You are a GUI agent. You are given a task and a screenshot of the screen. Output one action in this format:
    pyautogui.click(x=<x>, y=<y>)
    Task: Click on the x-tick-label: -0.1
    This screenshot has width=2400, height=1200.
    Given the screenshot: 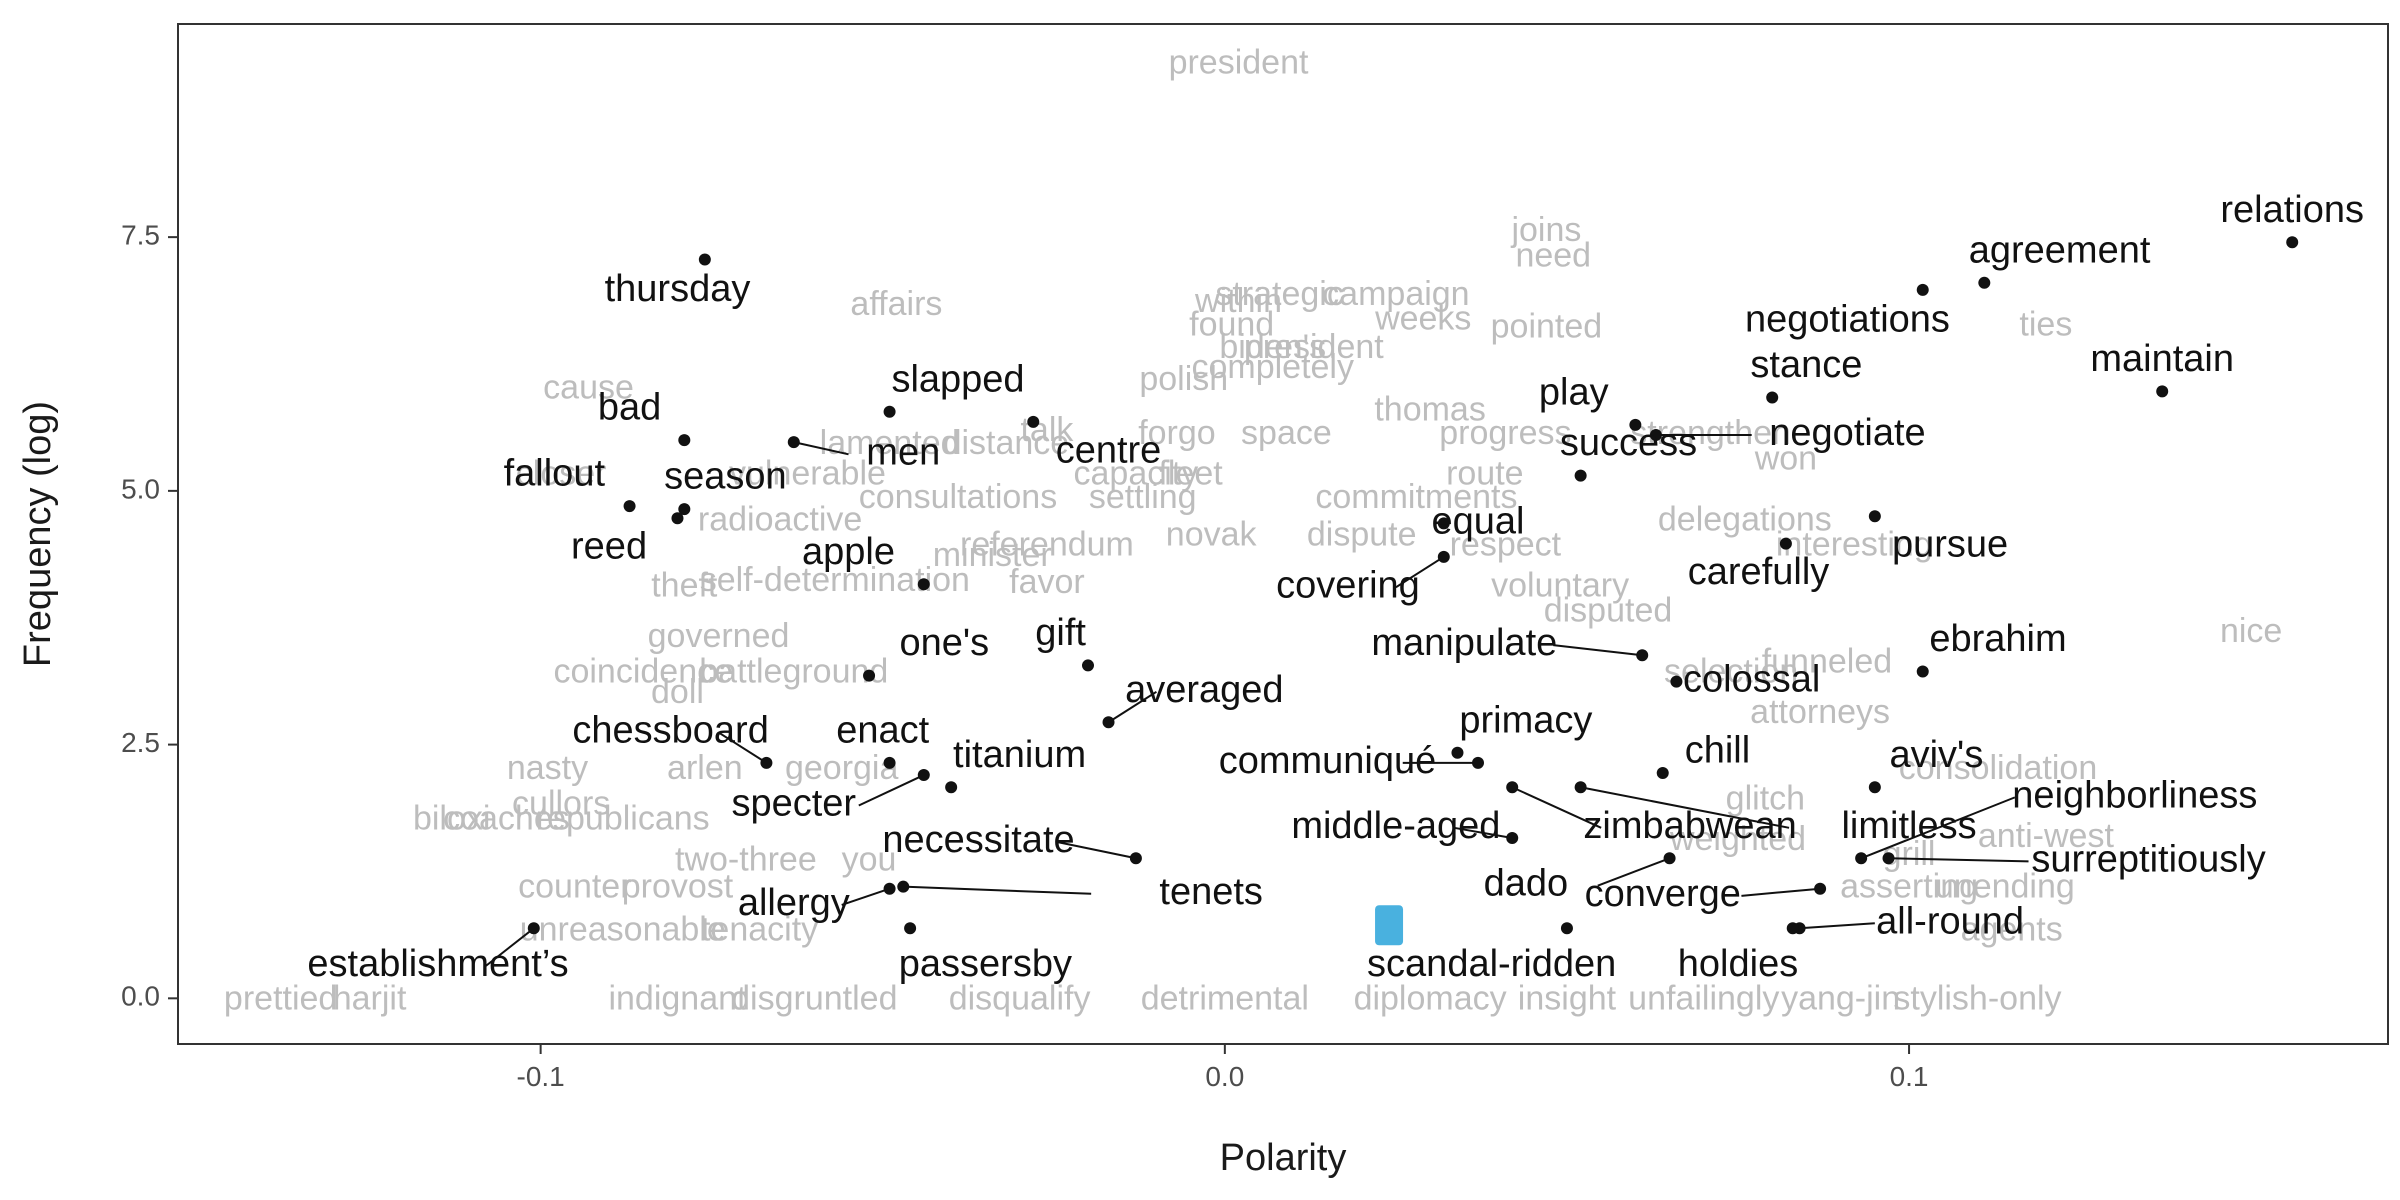 What is the action you would take?
    pyautogui.click(x=541, y=1076)
    